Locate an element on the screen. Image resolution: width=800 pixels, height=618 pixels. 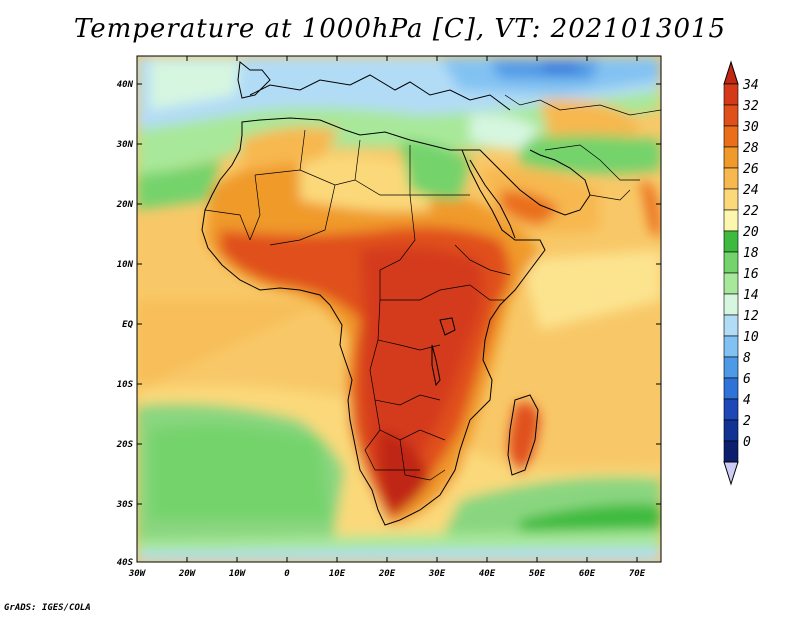
colorbar-under-triangle is located at coordinates (731, 473).